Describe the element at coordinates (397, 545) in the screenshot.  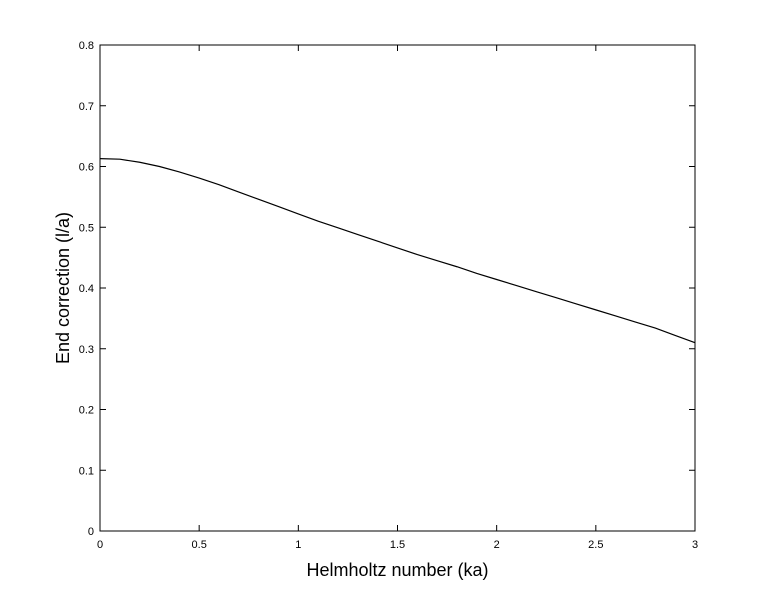
I see `x-tick-label: 1.5` at that location.